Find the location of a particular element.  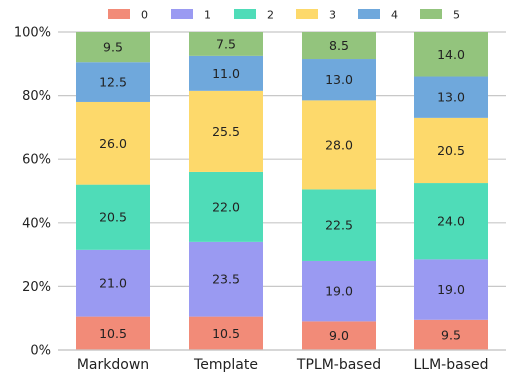

data-label: 26.0 is located at coordinates (113, 143).